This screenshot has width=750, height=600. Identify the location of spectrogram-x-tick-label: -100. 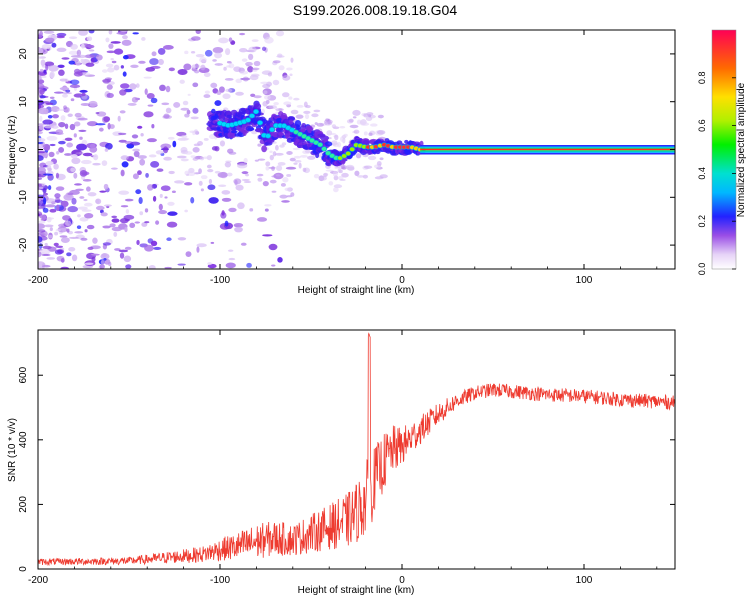
(220, 280).